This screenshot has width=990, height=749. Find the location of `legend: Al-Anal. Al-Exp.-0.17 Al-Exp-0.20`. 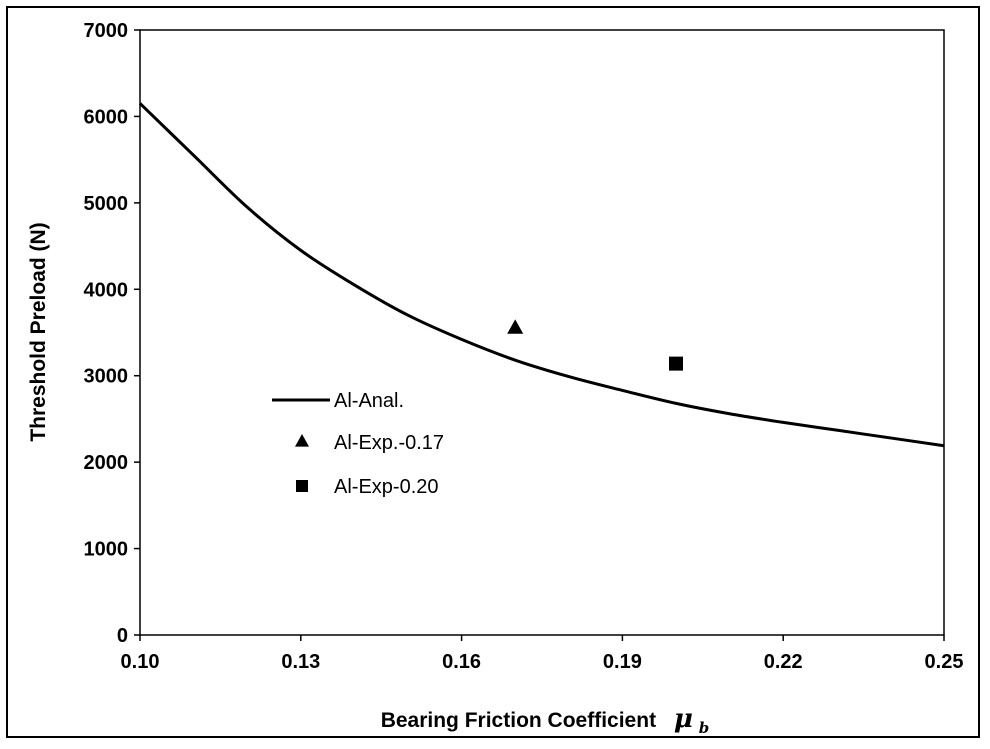

legend: Al-Anal. Al-Exp.-0.17 Al-Exp-0.20 is located at coordinates (358, 444).